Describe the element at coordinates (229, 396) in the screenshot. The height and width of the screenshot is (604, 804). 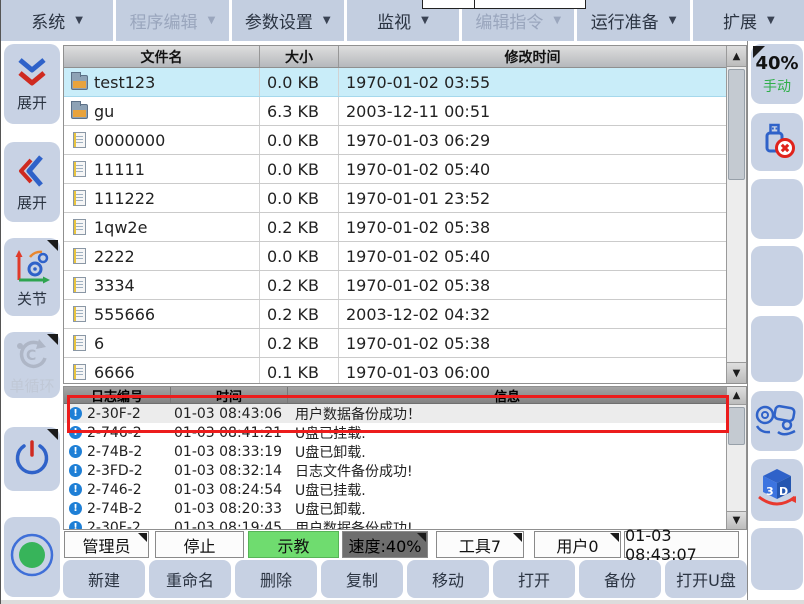
I see `column-header-log-time: 时间` at that location.